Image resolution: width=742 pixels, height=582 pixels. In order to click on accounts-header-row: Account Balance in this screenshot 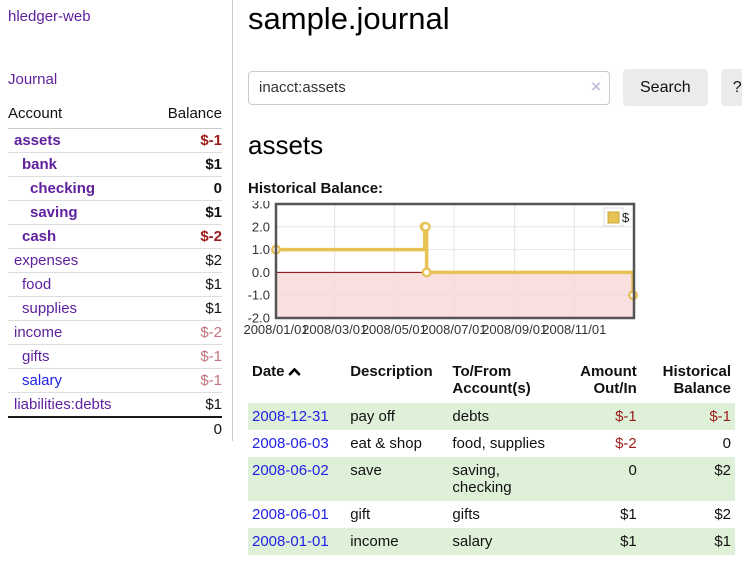, I will do `click(115, 115)`.